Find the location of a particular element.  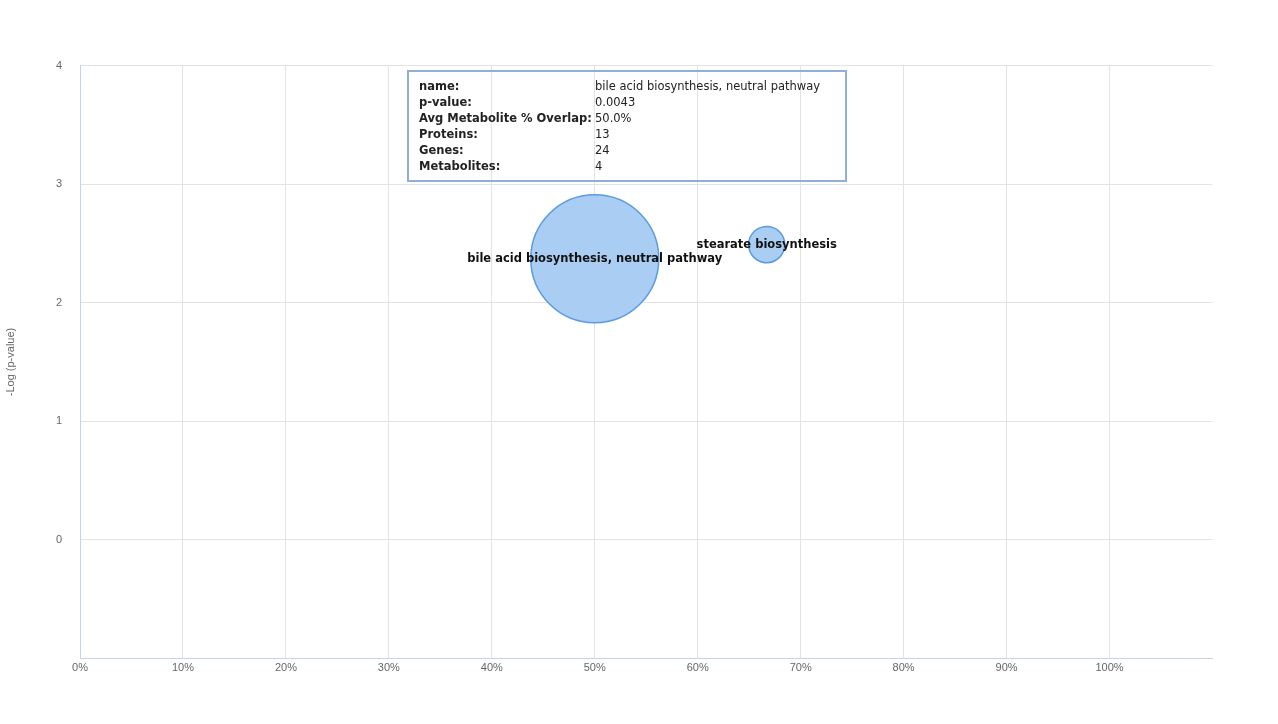

x-tick-label: 100% is located at coordinates (1109, 667).